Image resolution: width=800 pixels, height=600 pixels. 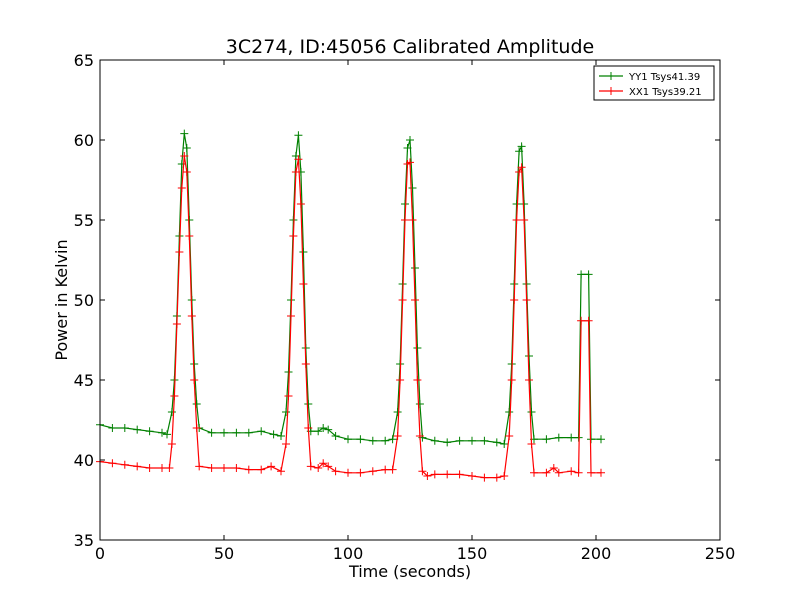 What do you see at coordinates (61, 299) in the screenshot?
I see `y-axis-label: Power in Kelvin` at bounding box center [61, 299].